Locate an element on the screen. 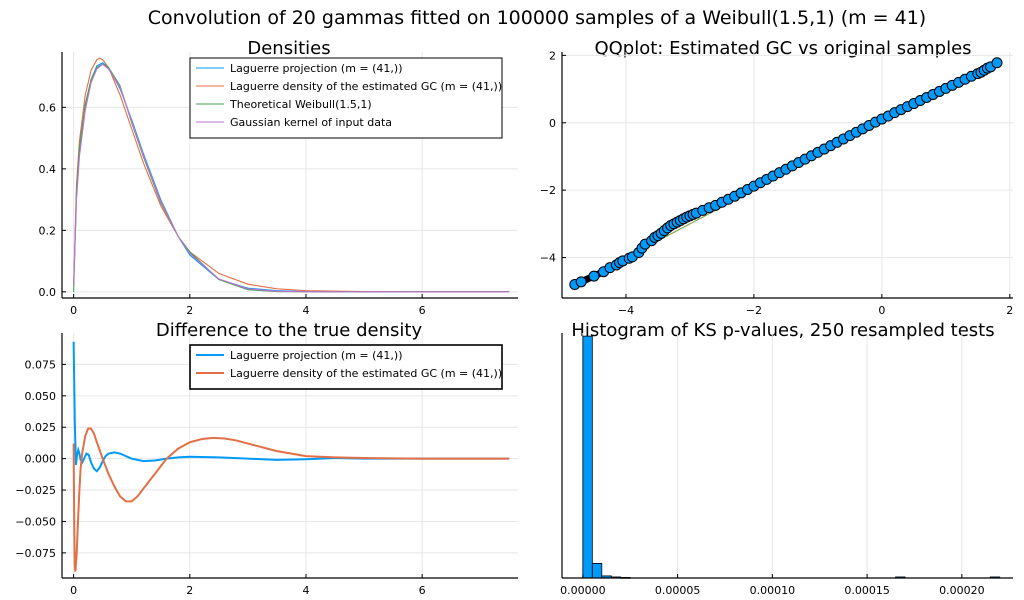 The height and width of the screenshot is (600, 1024). y-tick-label: 0.2 is located at coordinates (48, 230).